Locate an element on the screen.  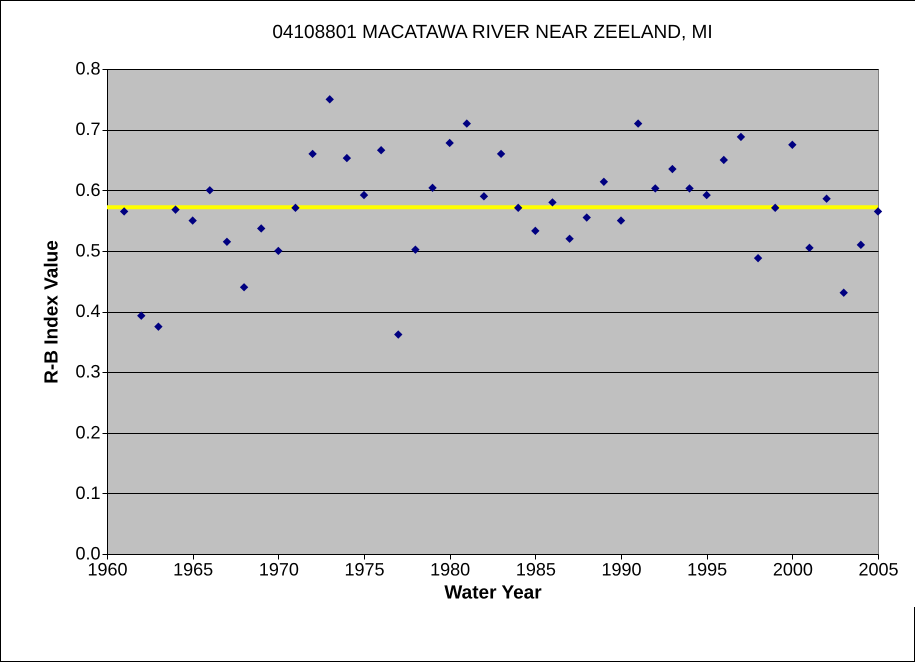
x-tick-label: 2000 is located at coordinates (792, 570).